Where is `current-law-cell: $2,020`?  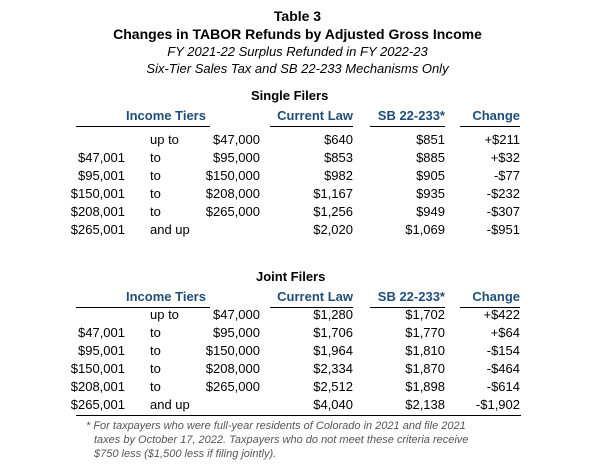 current-law-cell: $2,020 is located at coordinates (333, 229).